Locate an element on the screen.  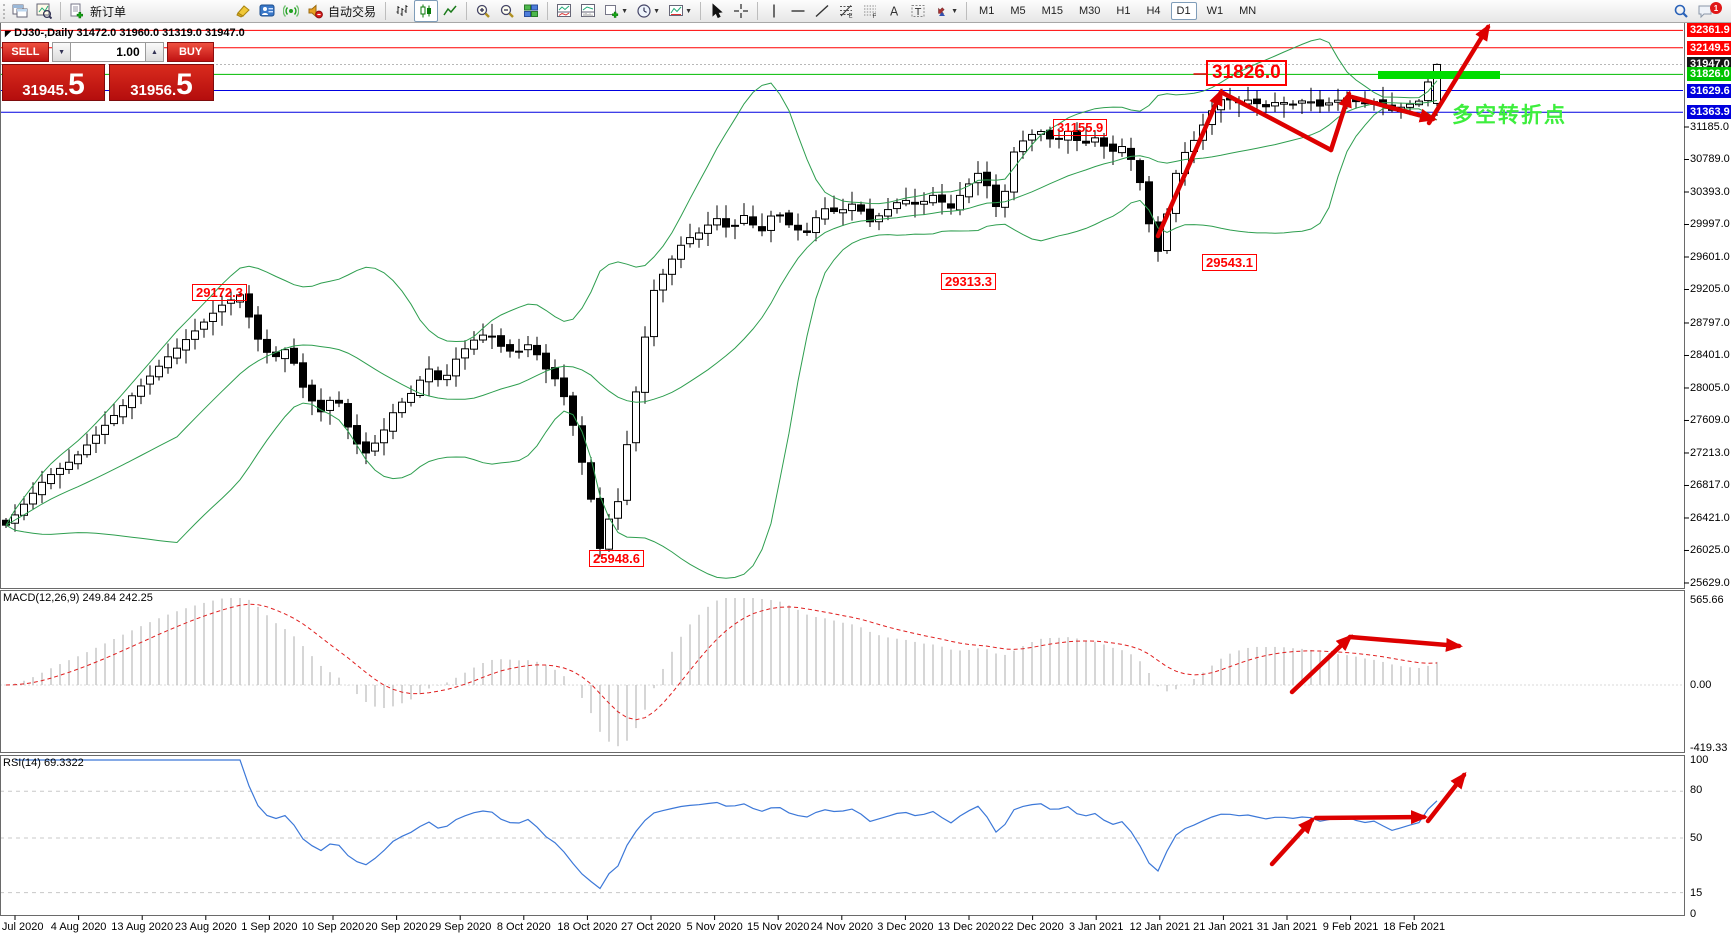
price-axis-tick: 25629.0 is located at coordinates (1710, 582).